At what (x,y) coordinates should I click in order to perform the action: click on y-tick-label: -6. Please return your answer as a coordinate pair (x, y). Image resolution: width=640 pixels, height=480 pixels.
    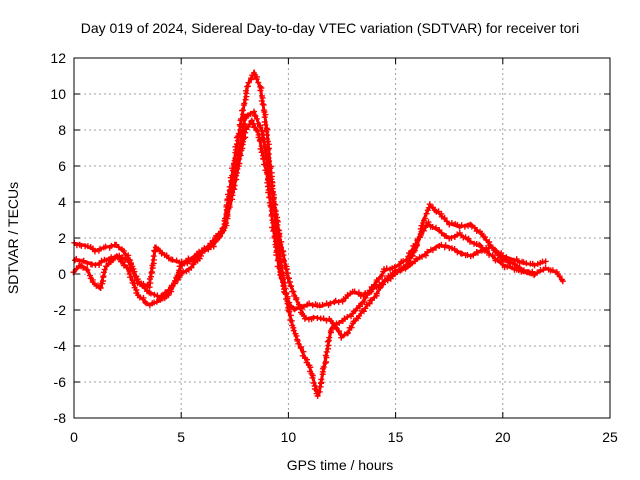
    Looking at the image, I should click on (60, 382).